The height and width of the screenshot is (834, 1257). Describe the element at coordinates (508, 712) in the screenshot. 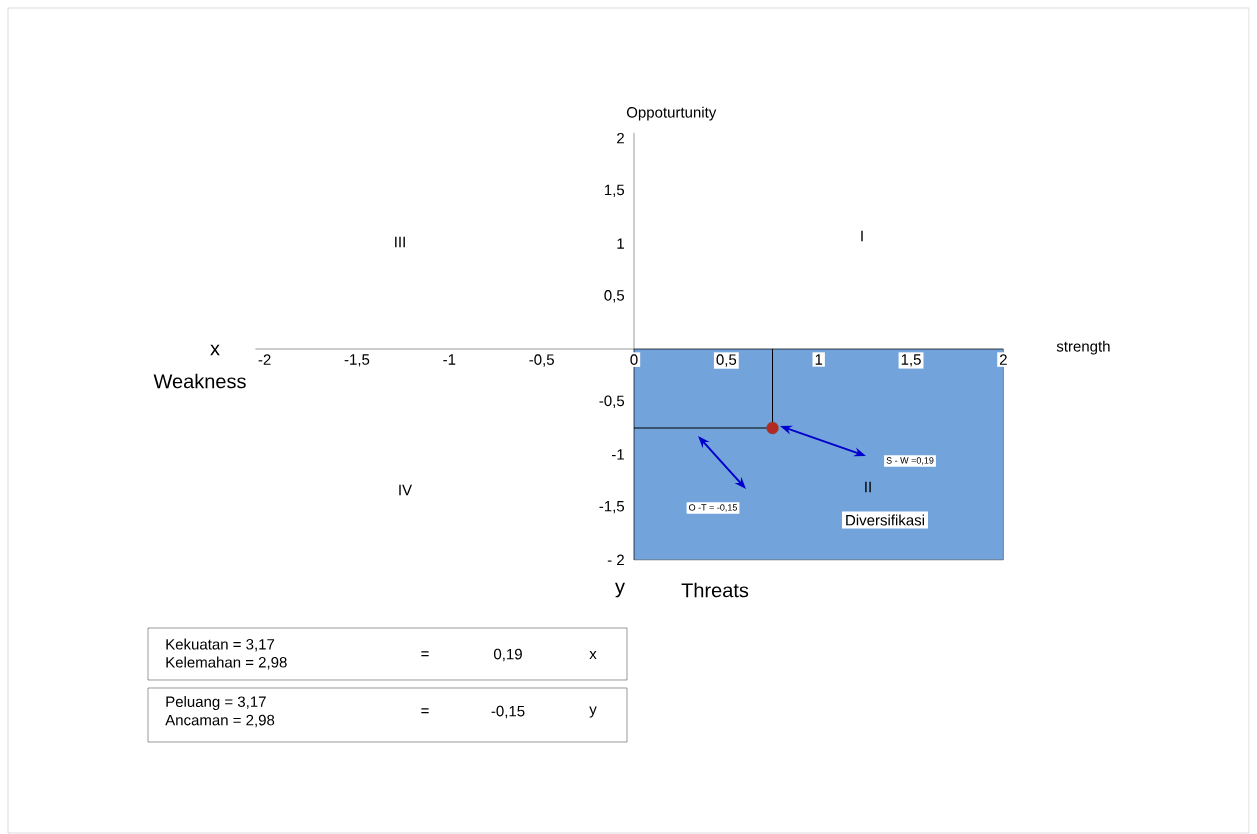

I see `text: -0,15` at that location.